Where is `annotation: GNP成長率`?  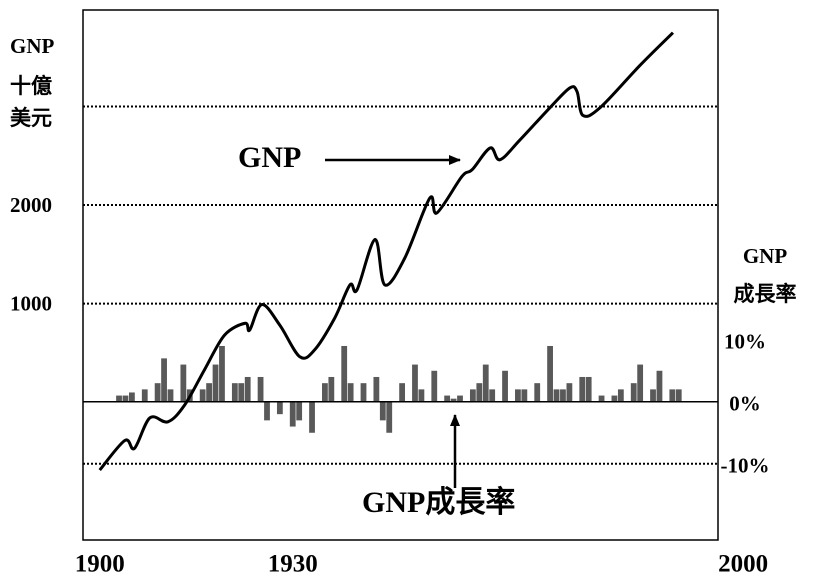
annotation: GNP成長率 is located at coordinates (438, 502).